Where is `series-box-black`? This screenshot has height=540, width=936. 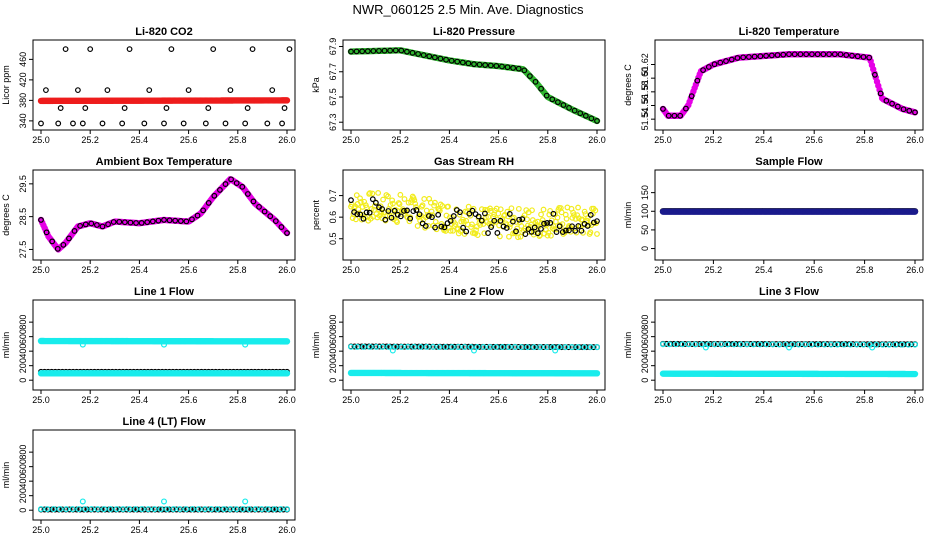
series-box-black is located at coordinates (164, 214).